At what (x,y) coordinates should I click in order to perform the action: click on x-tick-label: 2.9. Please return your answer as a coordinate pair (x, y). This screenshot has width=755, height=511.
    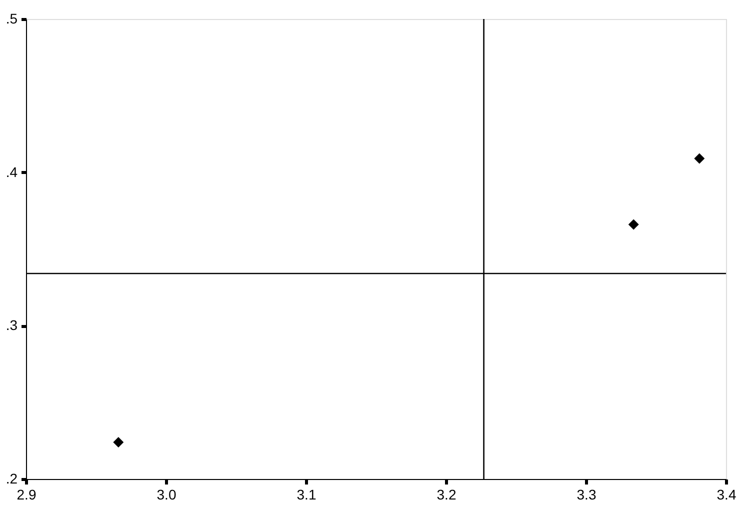
    Looking at the image, I should click on (26, 494).